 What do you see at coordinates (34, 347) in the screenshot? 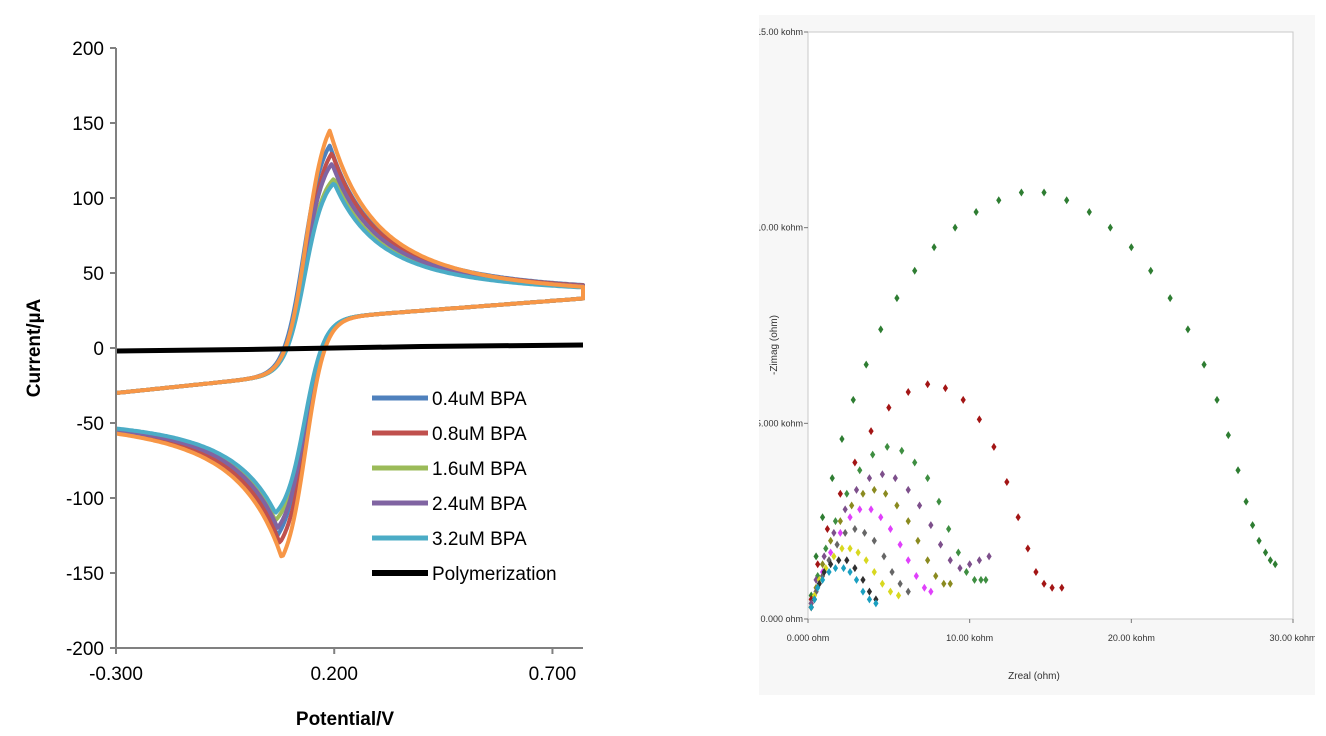
I see `cv-y-axis-title: Current/µA` at bounding box center [34, 347].